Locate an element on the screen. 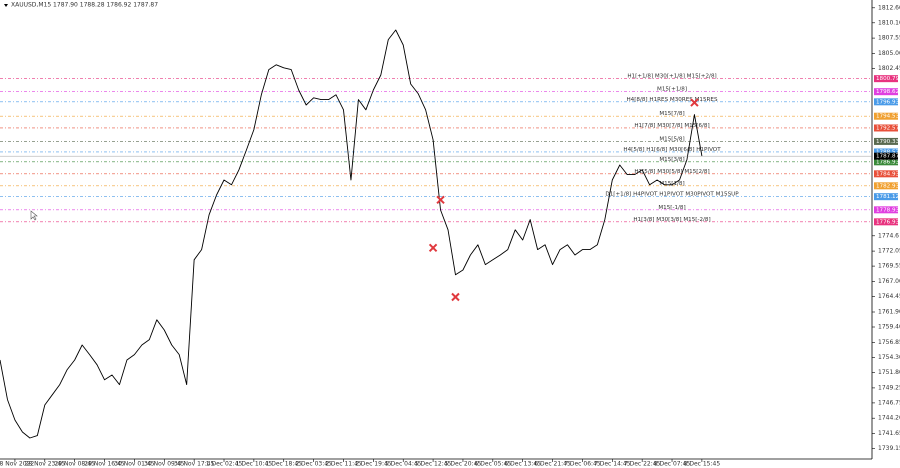  x-tick-label: 7 Dec 22:45 is located at coordinates (642, 464).